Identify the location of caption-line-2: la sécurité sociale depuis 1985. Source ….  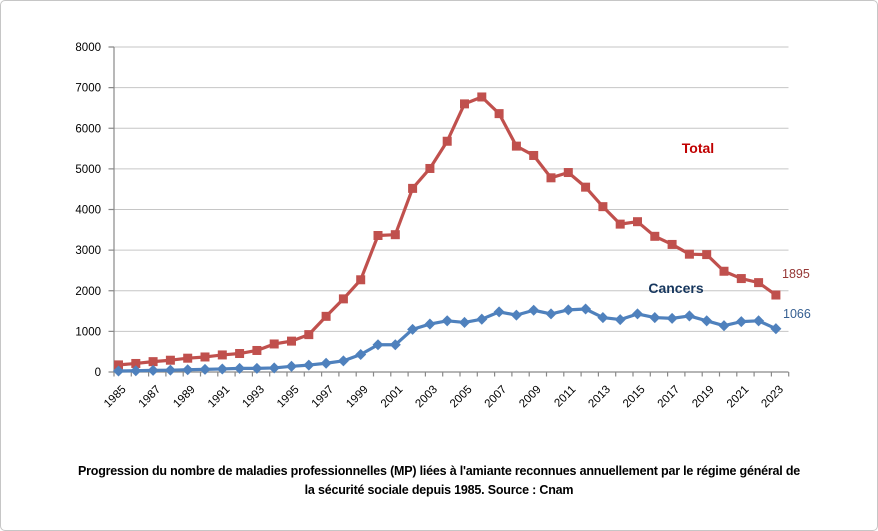
(439, 490).